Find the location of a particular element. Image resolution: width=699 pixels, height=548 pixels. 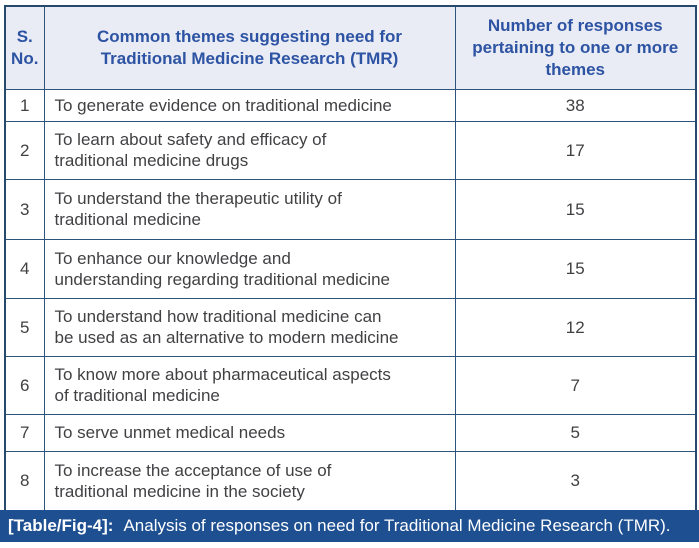

sno-cell: 1 is located at coordinates (24, 105).